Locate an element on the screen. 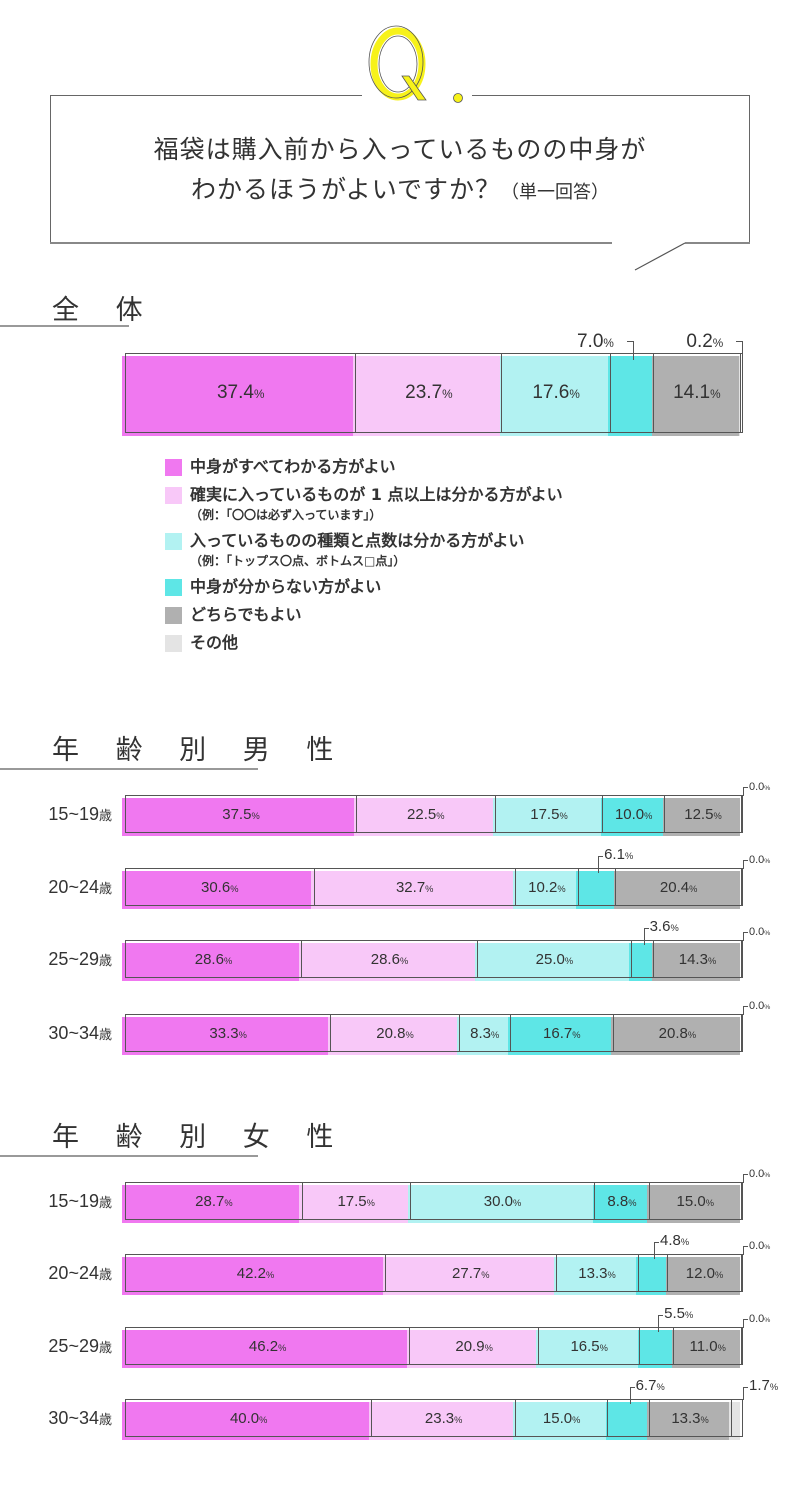 The image size is (800, 1500). value-label: 23.3% is located at coordinates (443, 1418).